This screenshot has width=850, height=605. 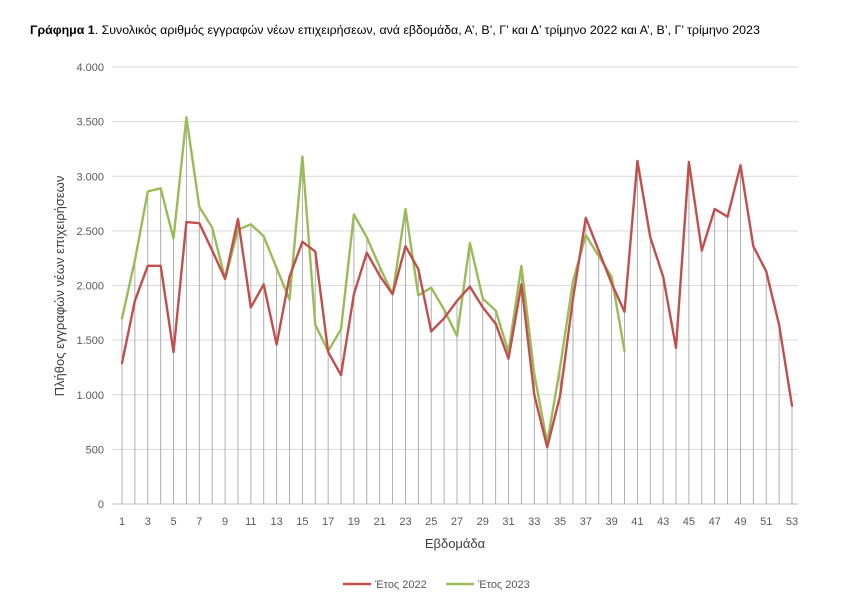 I want to click on x-tick-label: 25, so click(x=431, y=522).